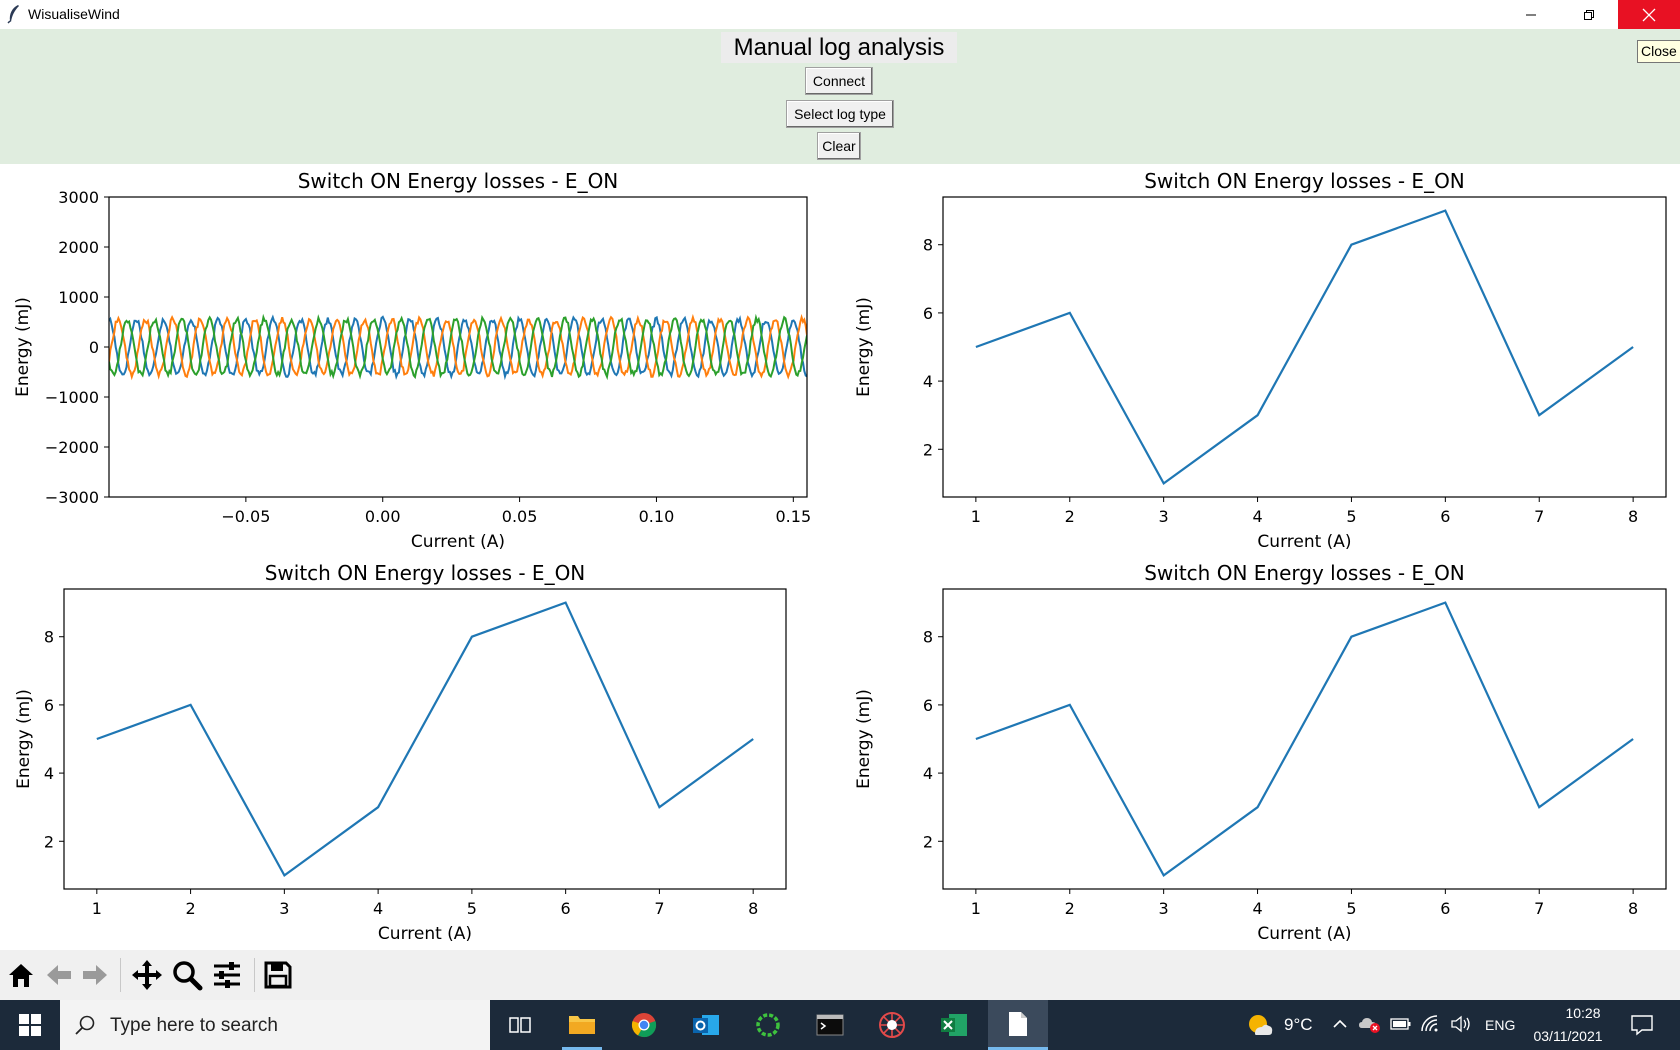 The width and height of the screenshot is (1680, 1050). I want to click on weather-sun-icon, so click(1261, 1025).